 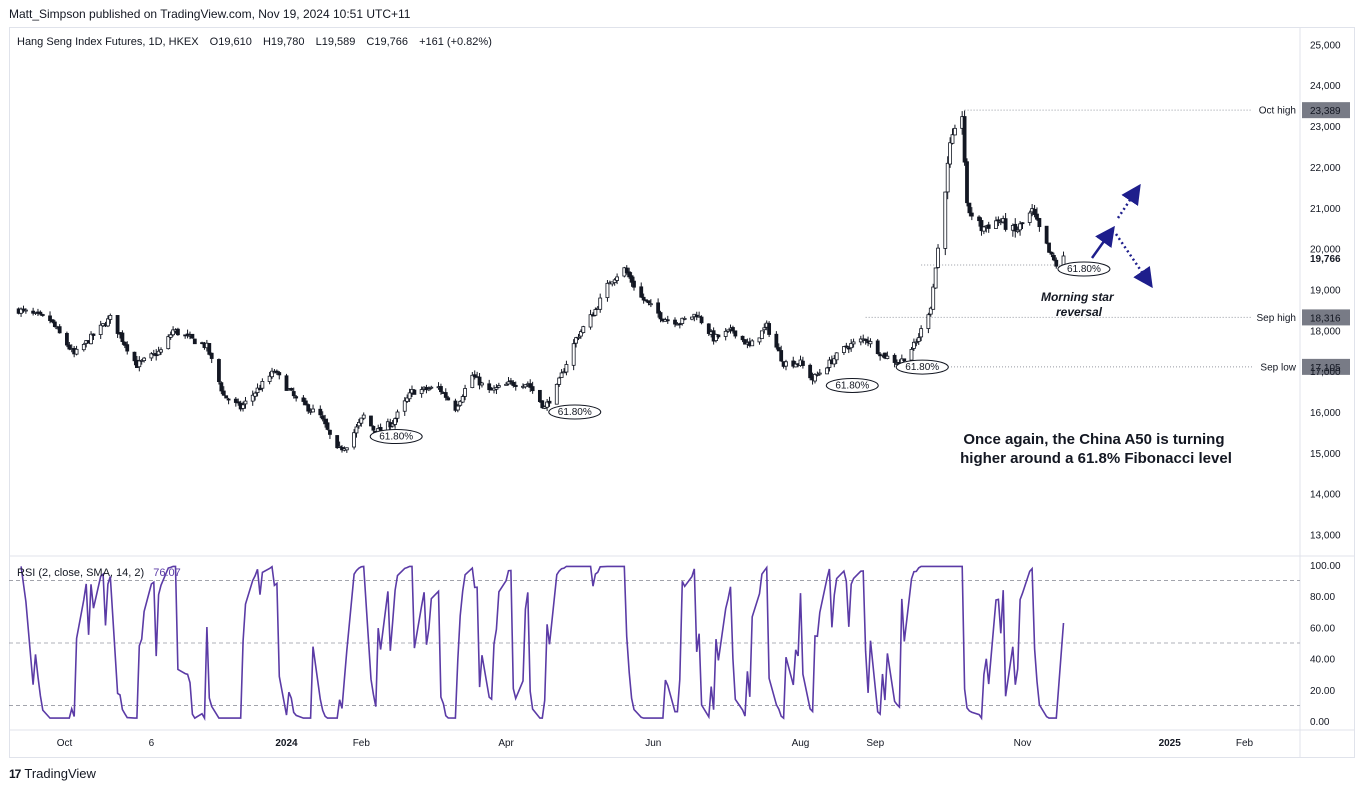 What do you see at coordinates (1325, 45) in the screenshot?
I see `price-tick-label: 25,000` at bounding box center [1325, 45].